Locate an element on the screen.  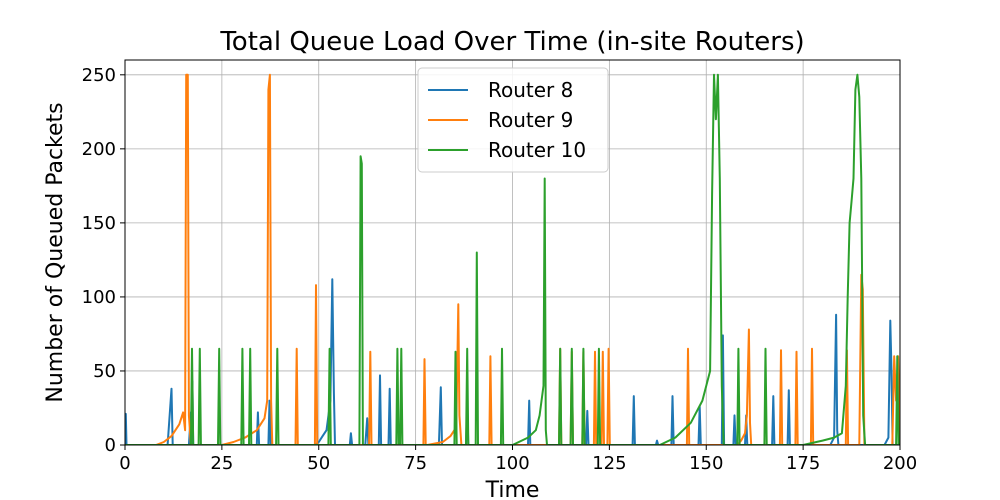
x-axis-label: Time is located at coordinates (512, 489).